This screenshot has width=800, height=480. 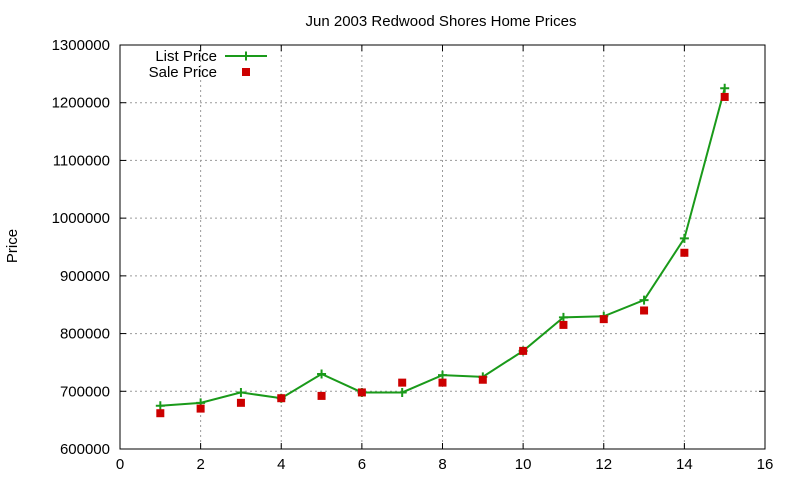 I want to click on y-tick-label: 1000000, so click(x=81, y=218).